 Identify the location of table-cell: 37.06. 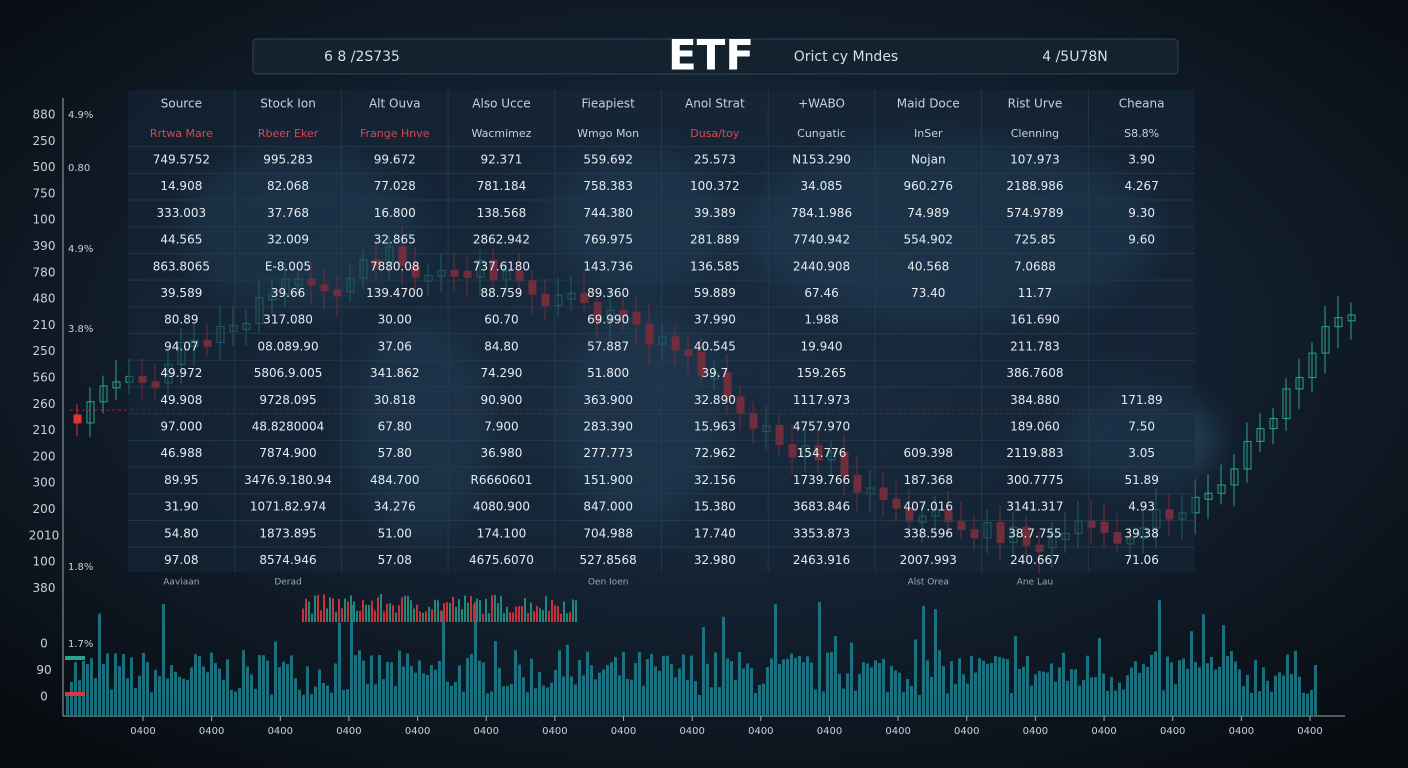
(395, 346).